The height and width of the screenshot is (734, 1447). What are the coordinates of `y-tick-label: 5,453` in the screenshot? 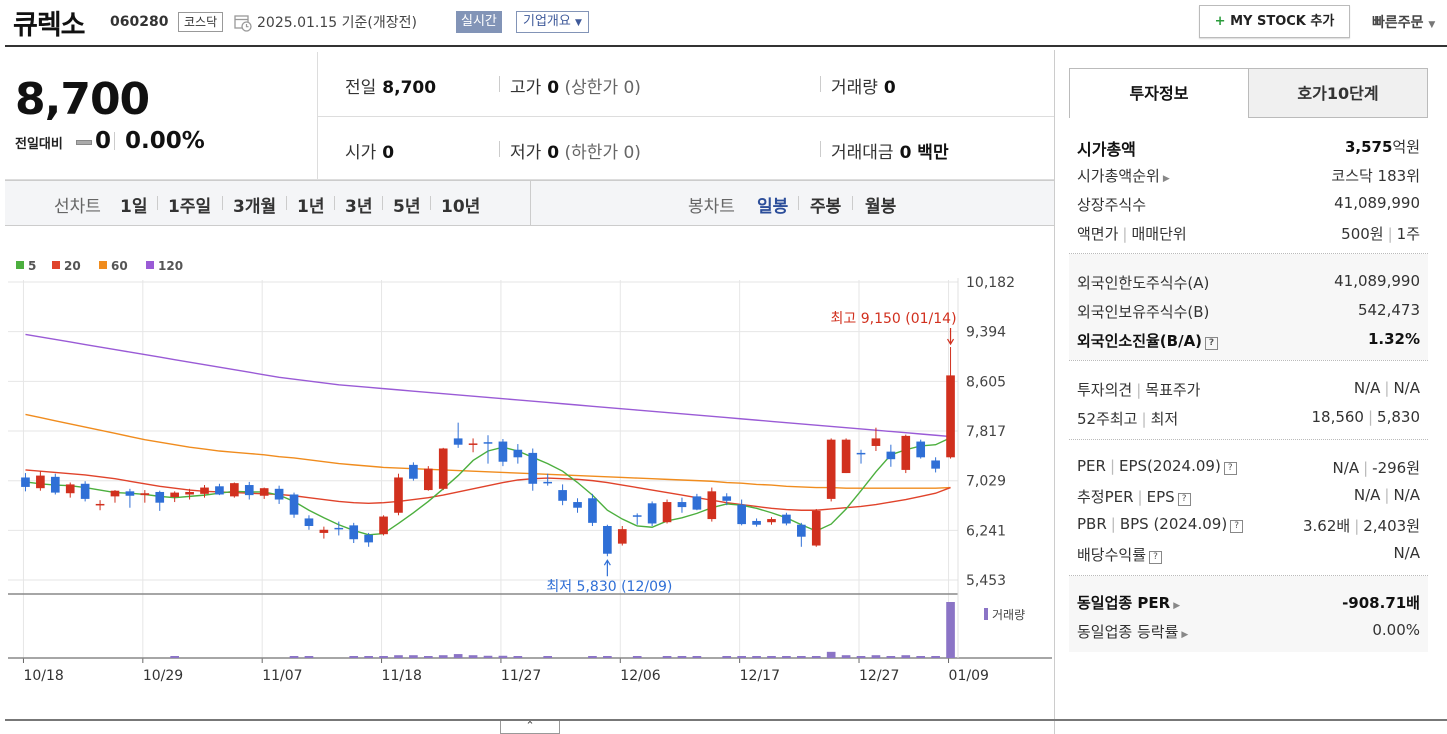 It's located at (986, 581).